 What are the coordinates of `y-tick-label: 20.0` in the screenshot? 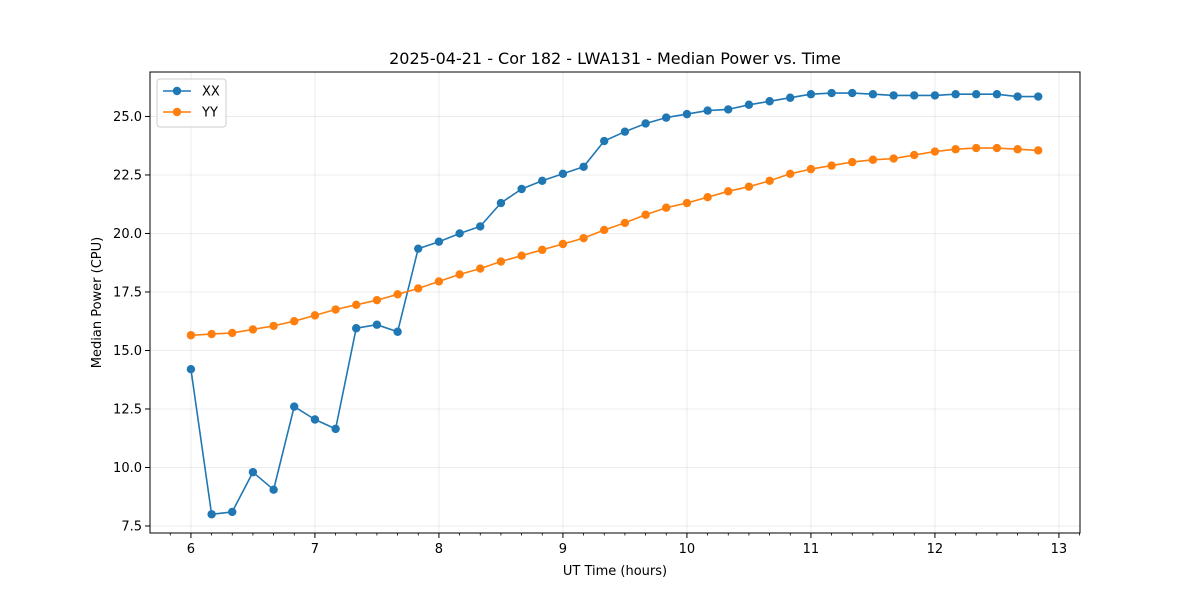 It's located at (127, 234).